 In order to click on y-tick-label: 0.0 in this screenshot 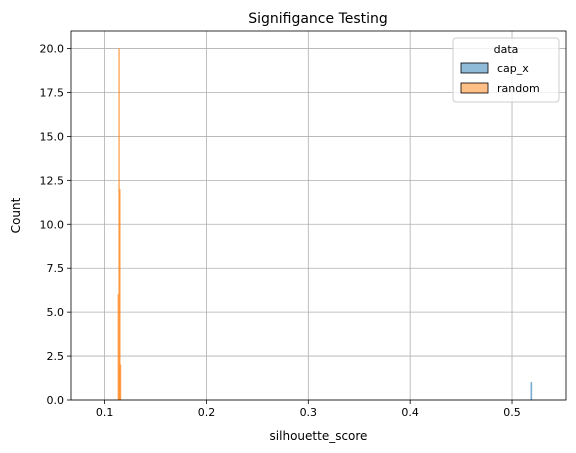, I will do `click(56, 400)`.